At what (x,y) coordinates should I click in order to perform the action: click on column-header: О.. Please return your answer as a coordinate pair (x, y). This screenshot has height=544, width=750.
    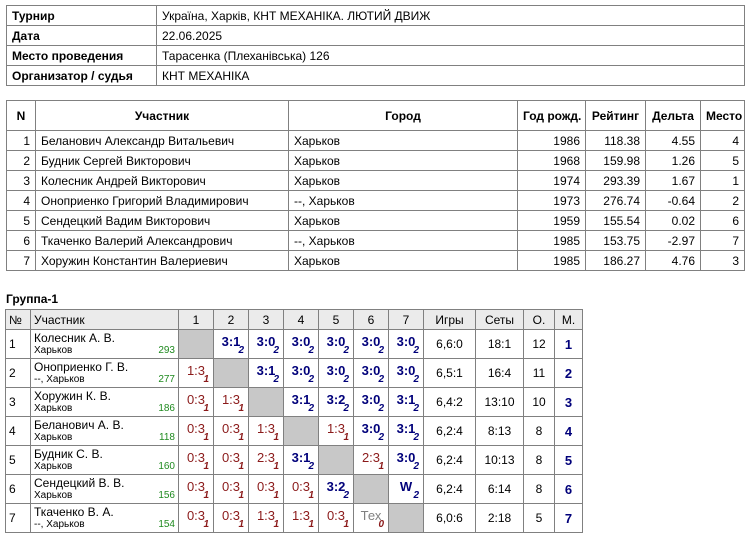
    Looking at the image, I should click on (539, 319).